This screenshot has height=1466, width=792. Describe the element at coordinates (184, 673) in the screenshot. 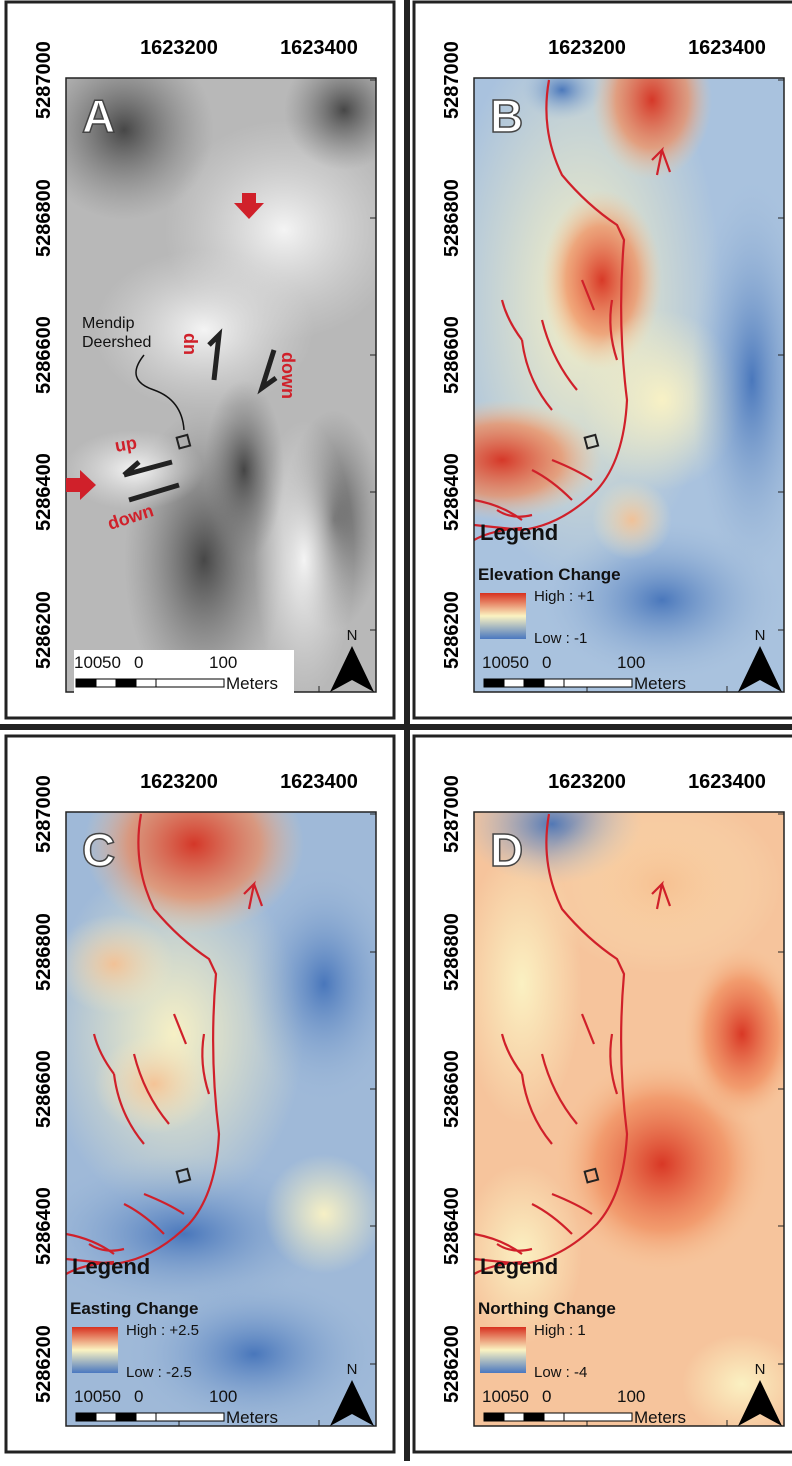

I see `scale-background` at that location.